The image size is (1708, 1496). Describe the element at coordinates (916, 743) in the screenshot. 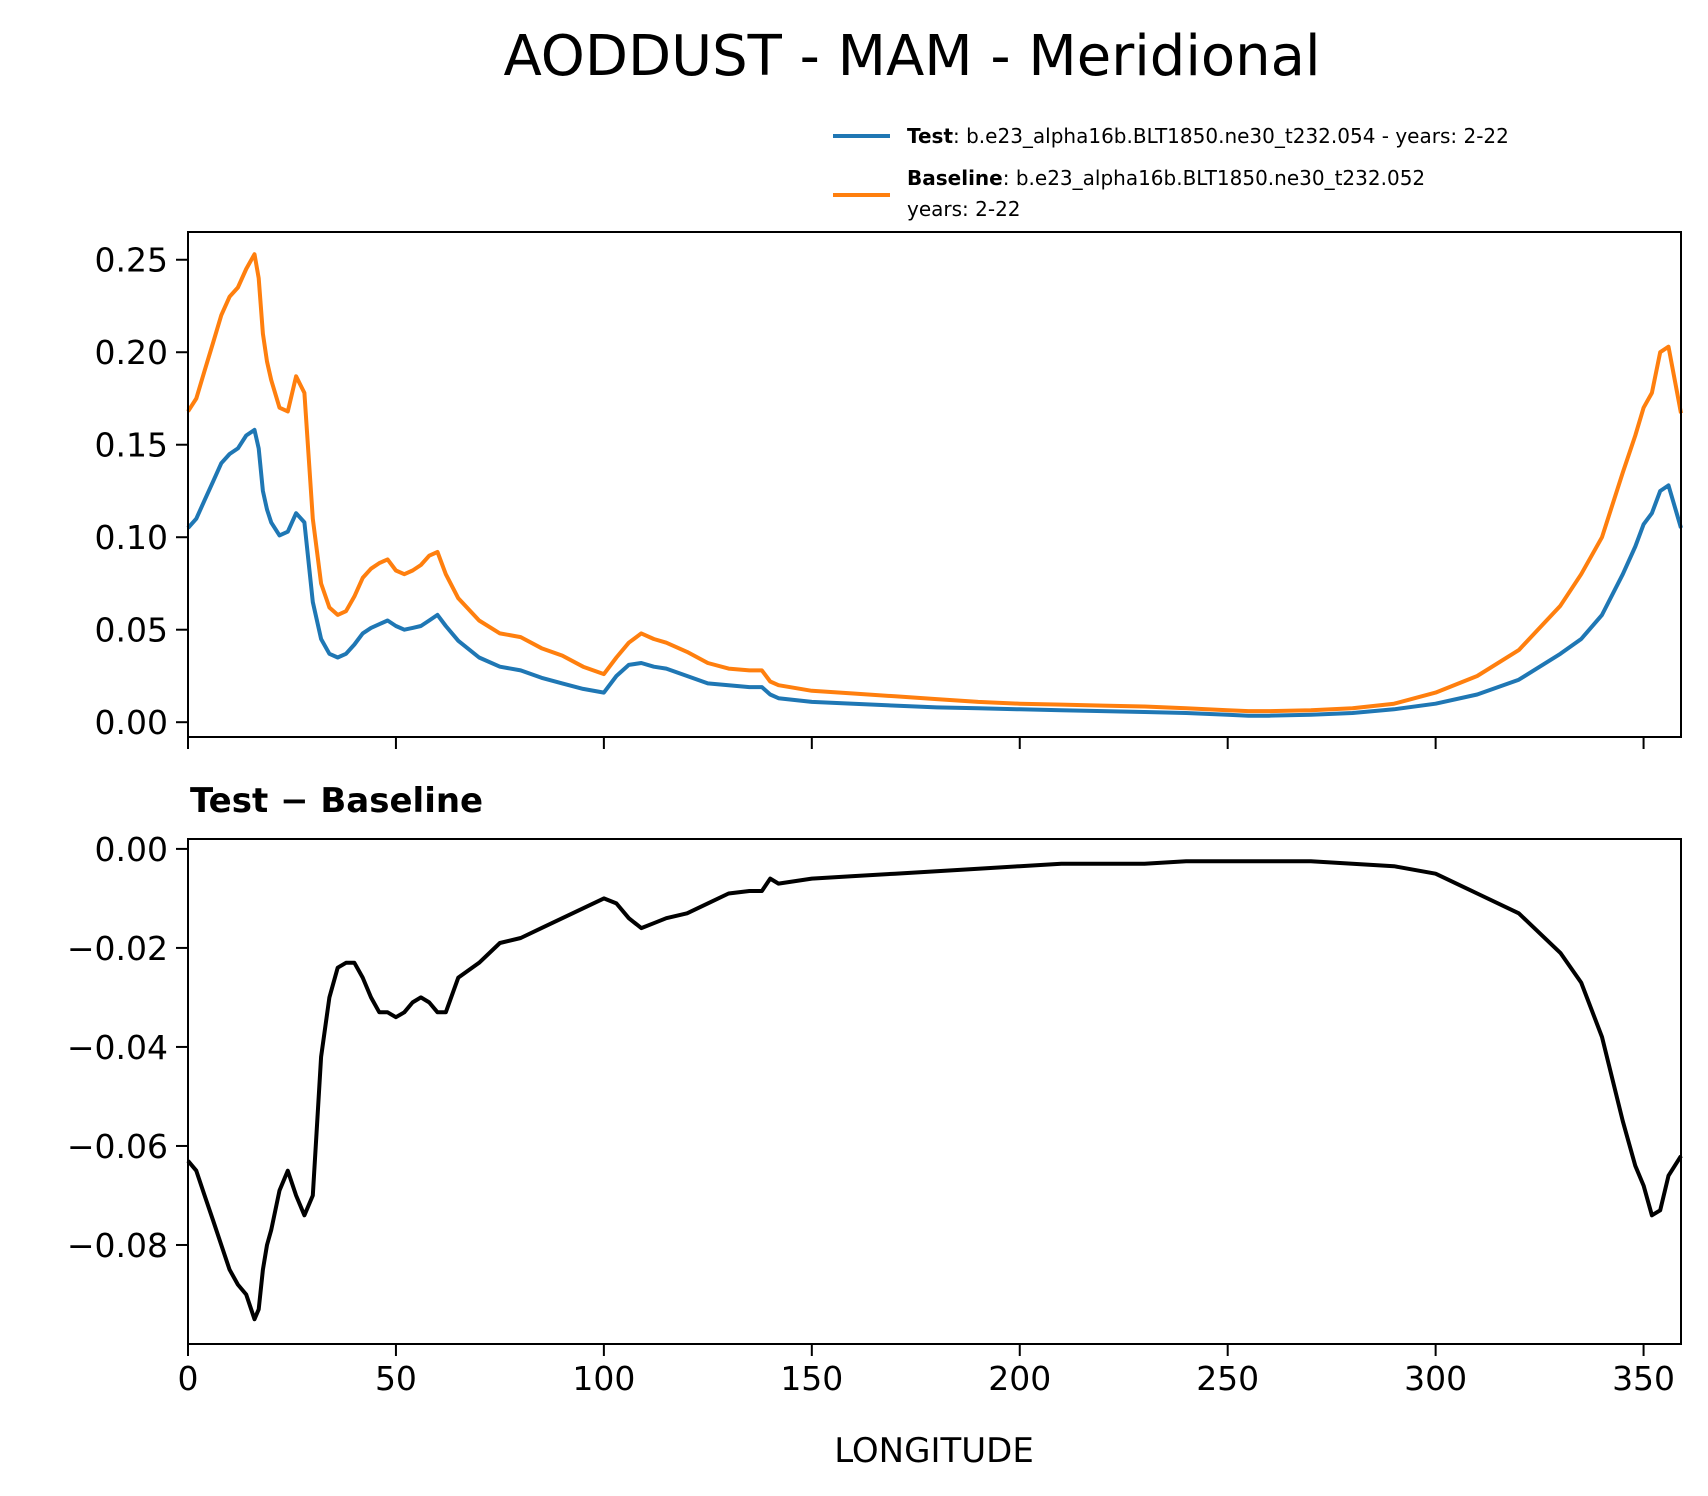

I see `top-x-ticks` at that location.